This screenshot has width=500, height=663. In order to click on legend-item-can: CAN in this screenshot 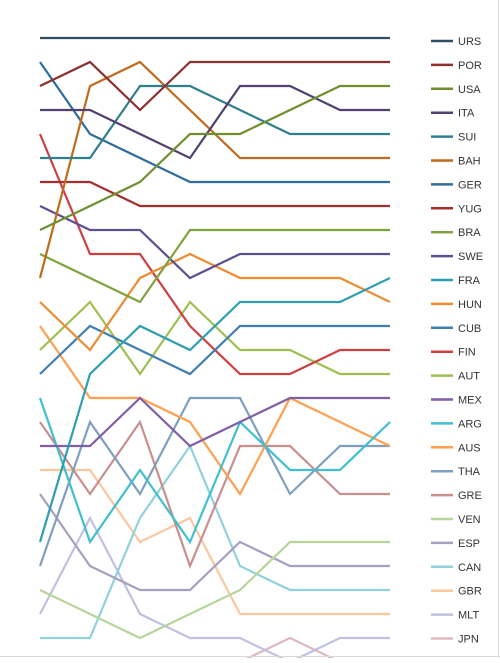, I will do `click(456, 568)`.